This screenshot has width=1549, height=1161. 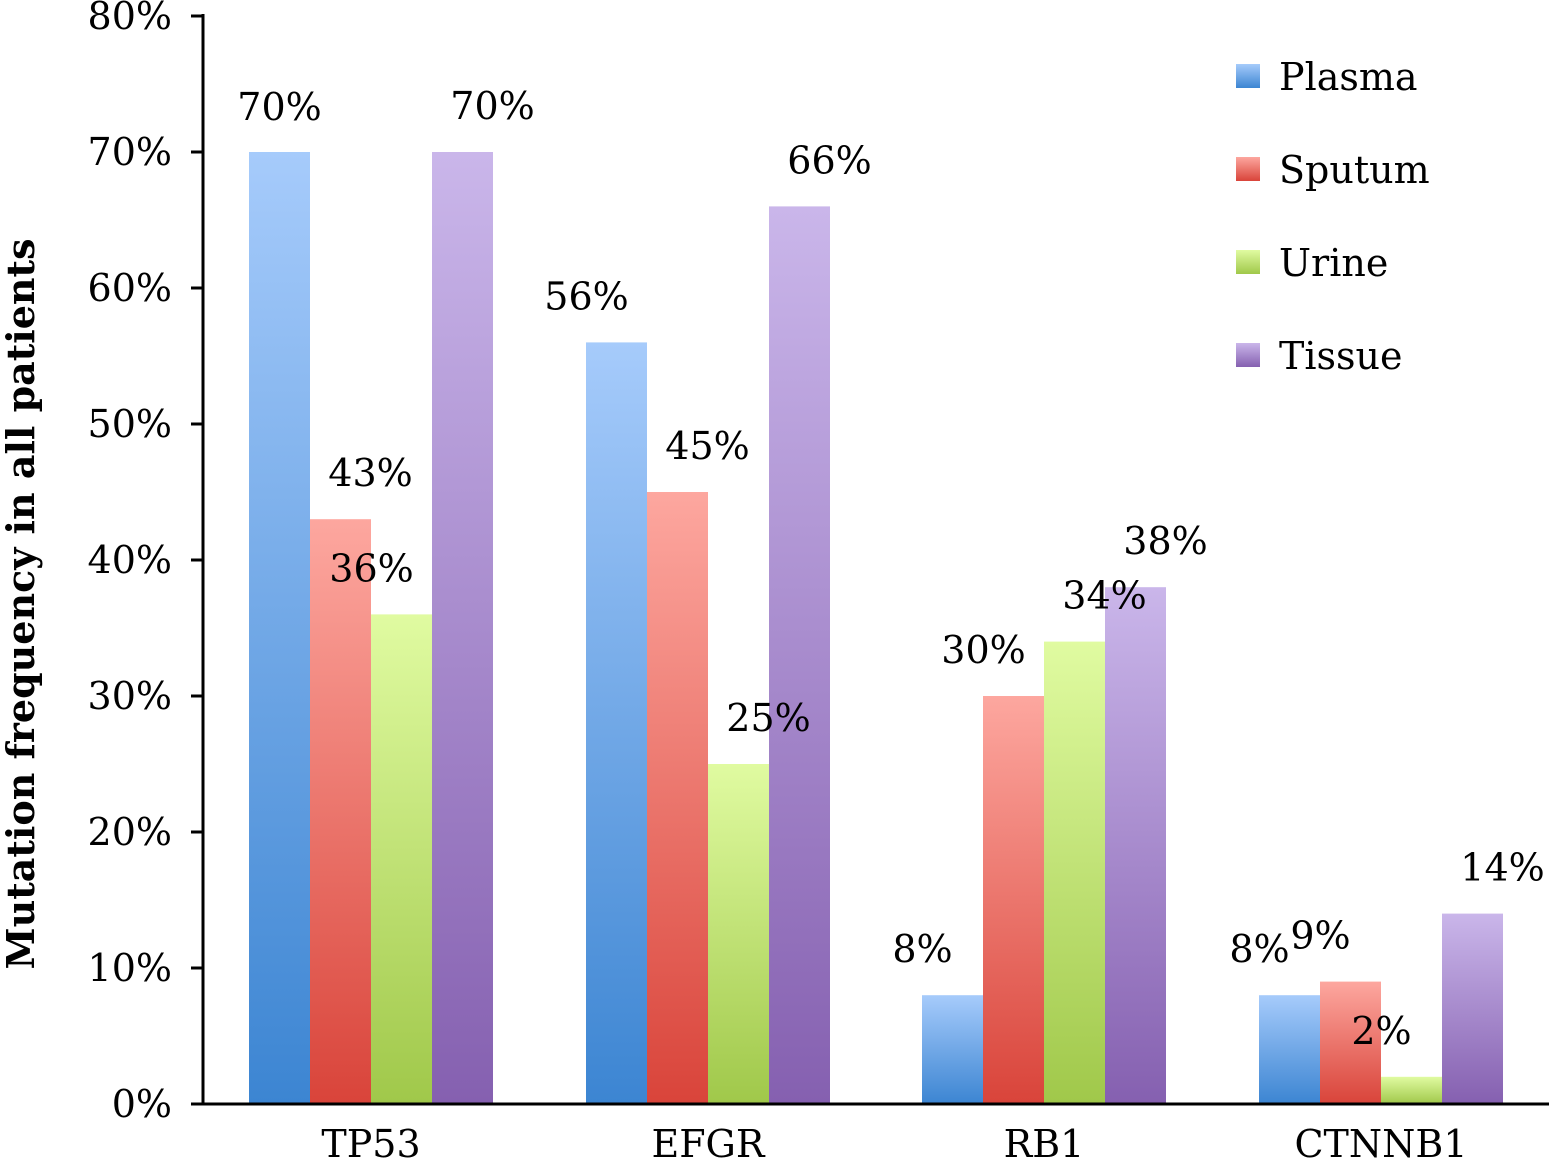 What do you see at coordinates (370, 1141) in the screenshot?
I see `x-tick-label: TP53` at bounding box center [370, 1141].